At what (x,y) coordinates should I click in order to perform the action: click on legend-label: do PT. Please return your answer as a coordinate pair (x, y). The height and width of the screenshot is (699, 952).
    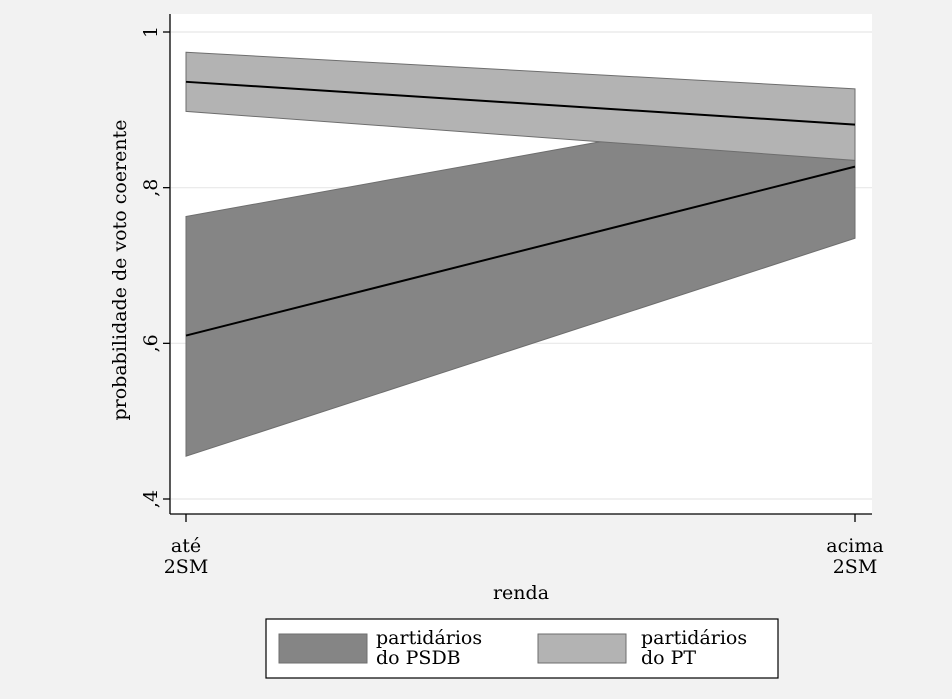
    Looking at the image, I should click on (668, 658).